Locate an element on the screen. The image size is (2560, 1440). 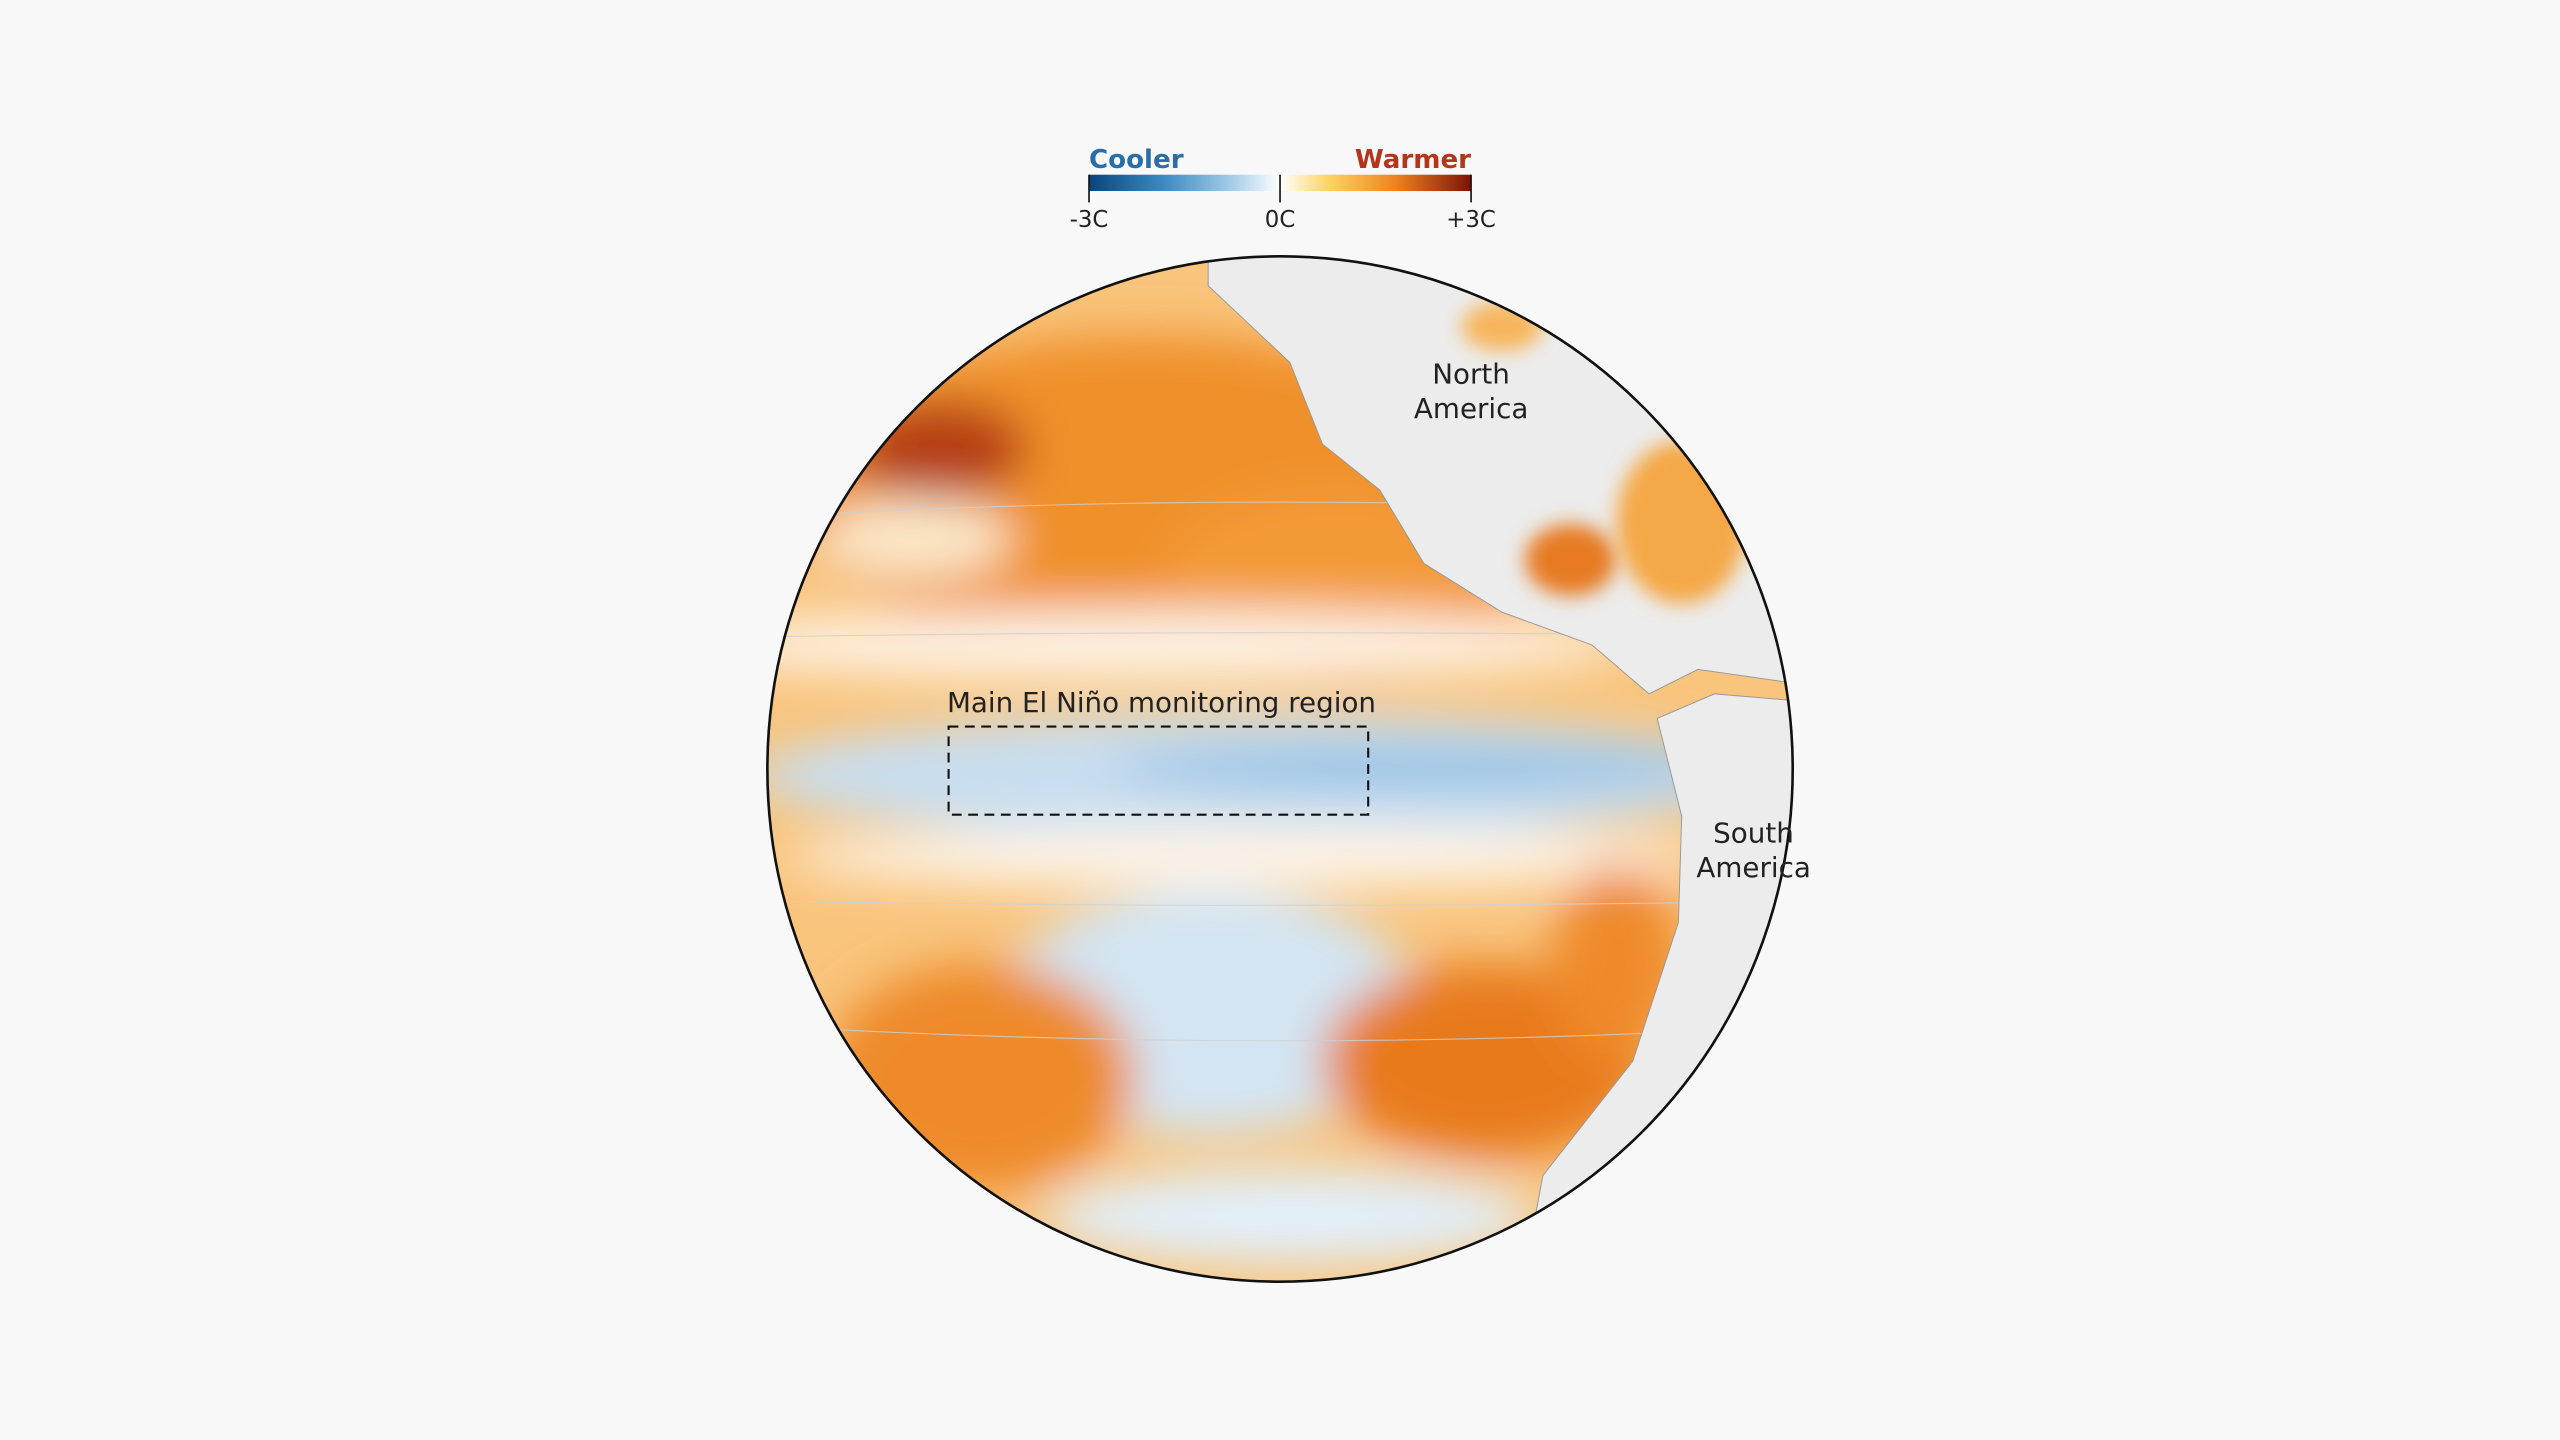
south-america-box: South America is located at coordinates (1753, 851).